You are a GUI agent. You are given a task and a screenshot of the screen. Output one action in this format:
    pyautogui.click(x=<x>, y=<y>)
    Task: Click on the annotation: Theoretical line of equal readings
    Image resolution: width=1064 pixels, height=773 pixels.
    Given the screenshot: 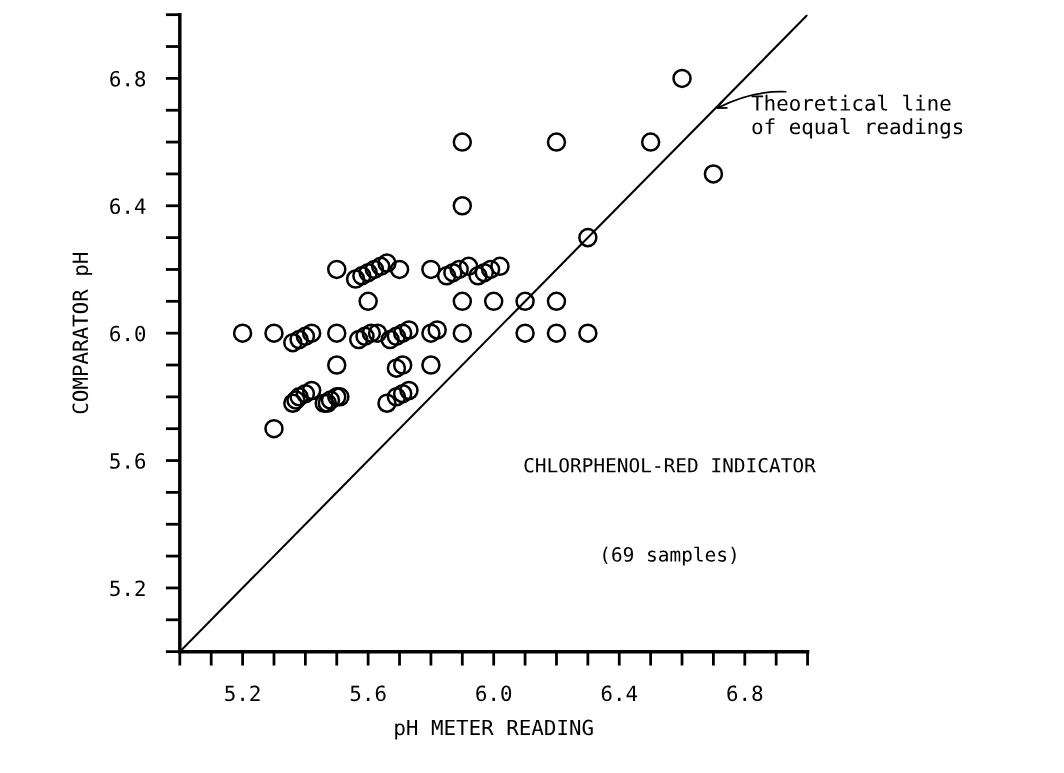 What is the action you would take?
    pyautogui.click(x=857, y=116)
    